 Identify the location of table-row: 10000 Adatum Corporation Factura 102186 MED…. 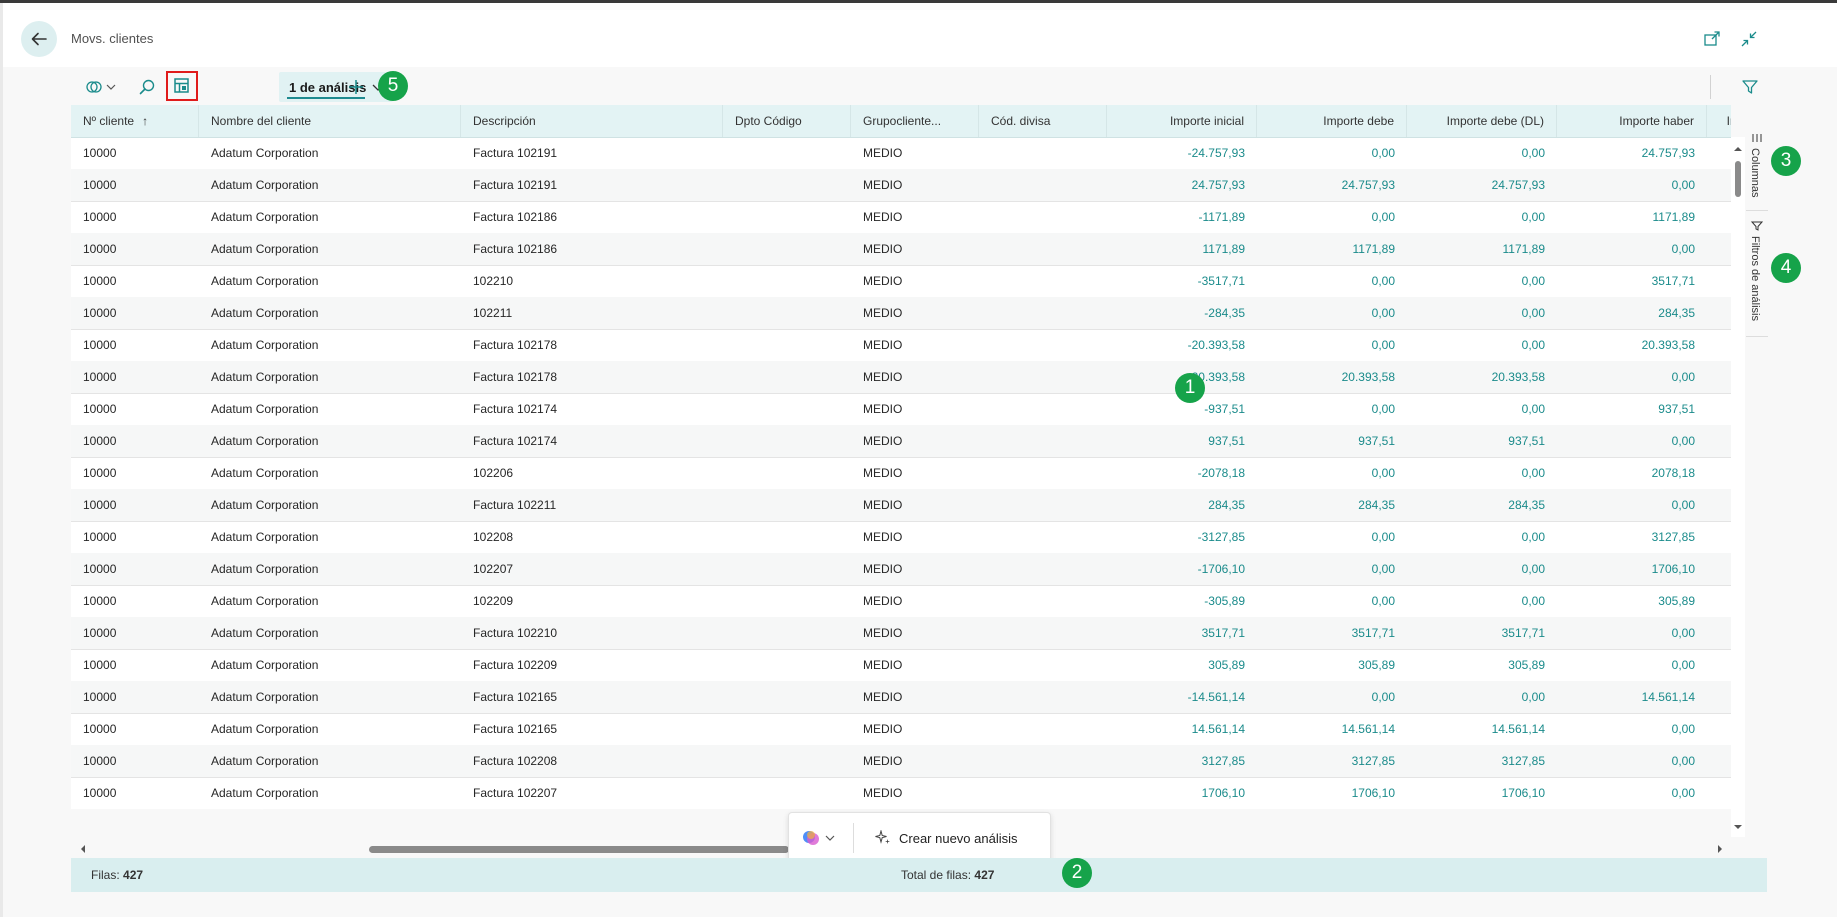
(901, 249).